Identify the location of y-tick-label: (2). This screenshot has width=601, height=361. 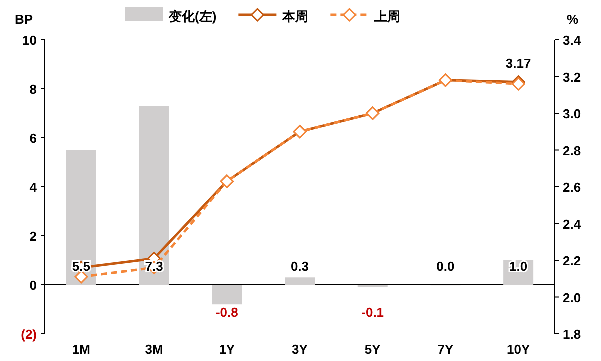
(29, 334).